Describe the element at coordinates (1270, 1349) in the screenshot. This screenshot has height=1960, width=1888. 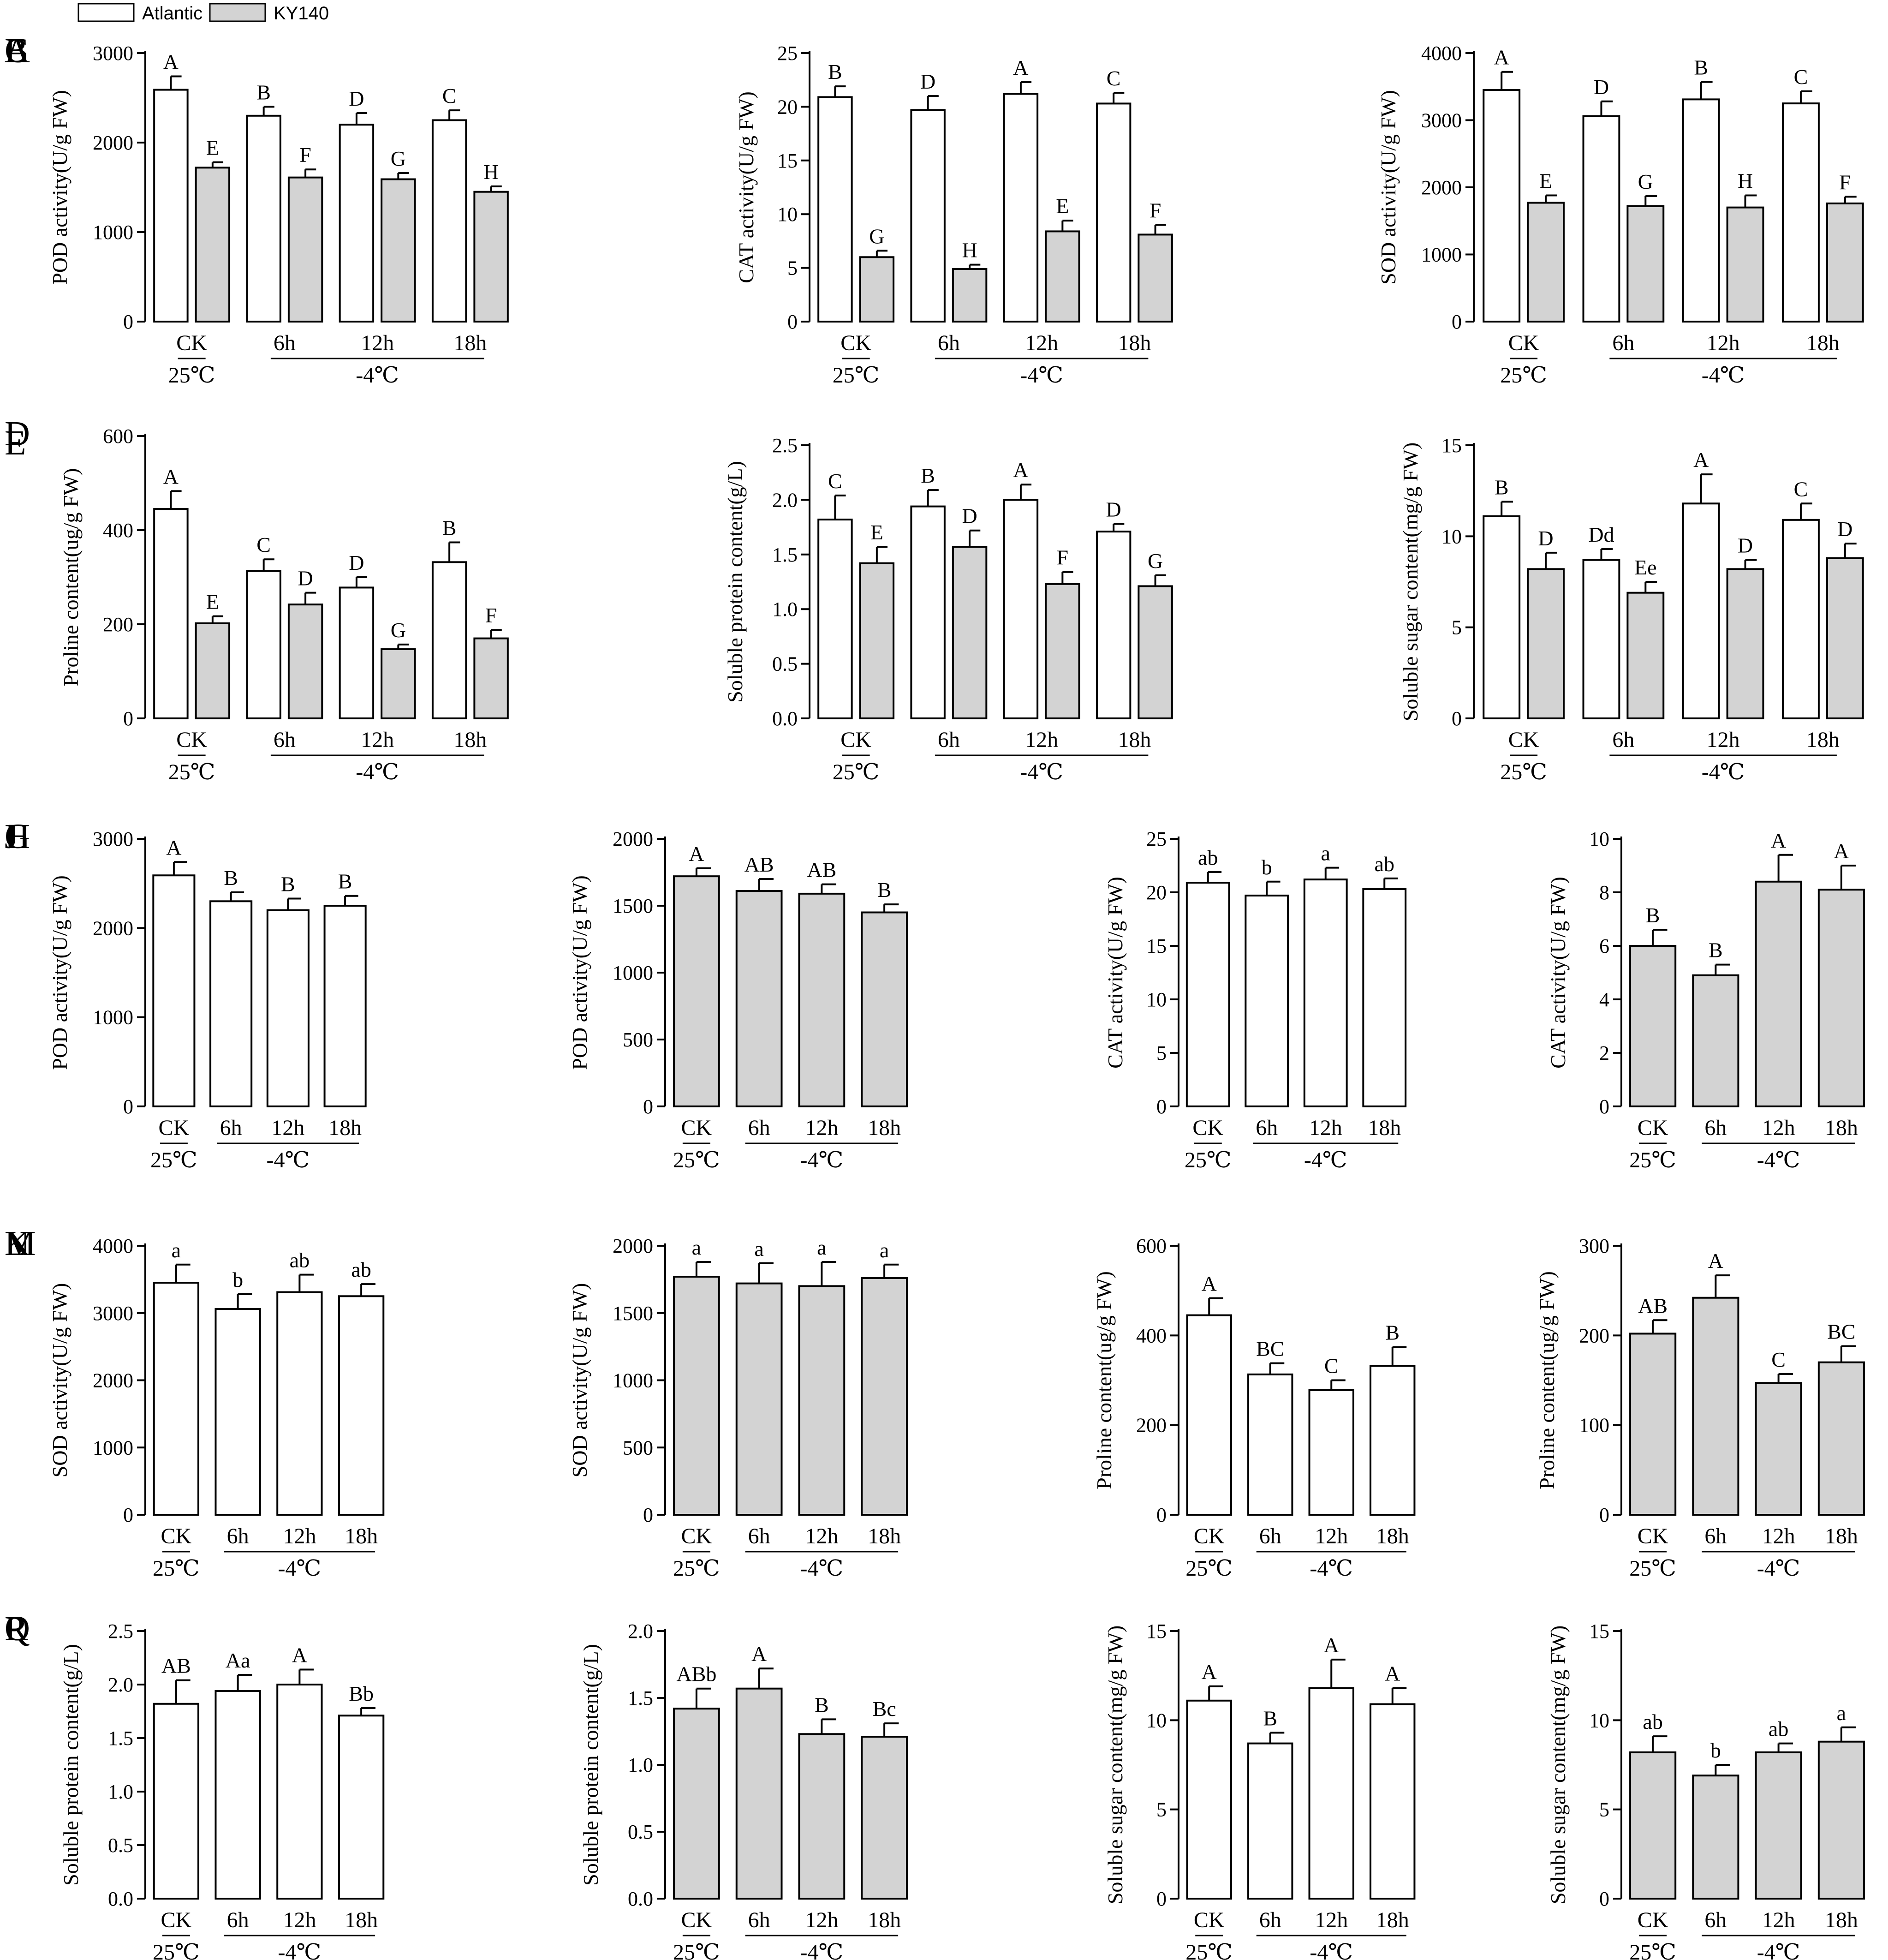
I see `significance-label: BC` at that location.